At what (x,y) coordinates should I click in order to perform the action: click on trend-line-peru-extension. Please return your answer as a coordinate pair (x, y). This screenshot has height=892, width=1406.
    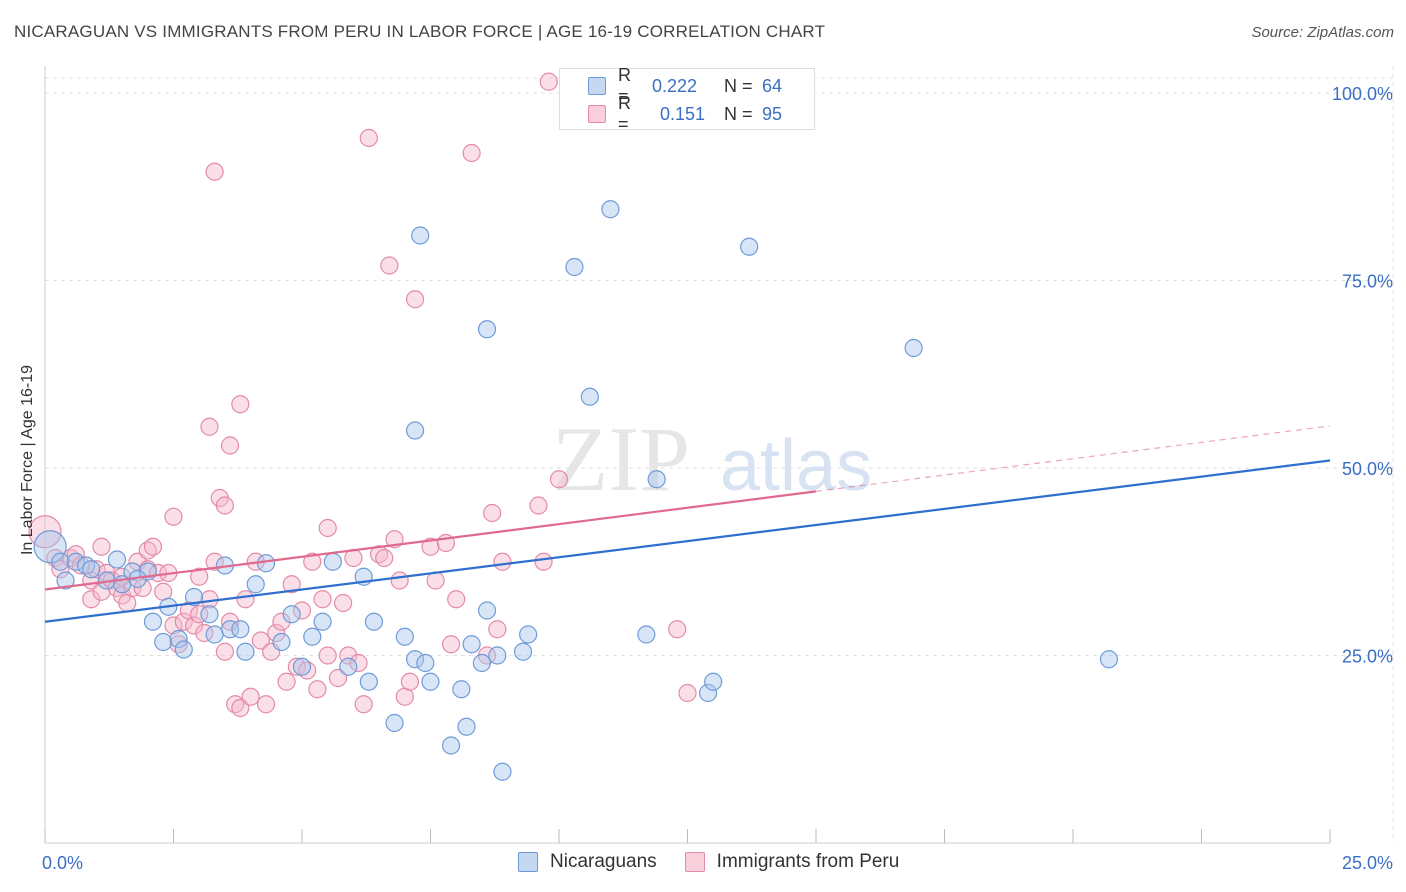
    Looking at the image, I should click on (1073, 458).